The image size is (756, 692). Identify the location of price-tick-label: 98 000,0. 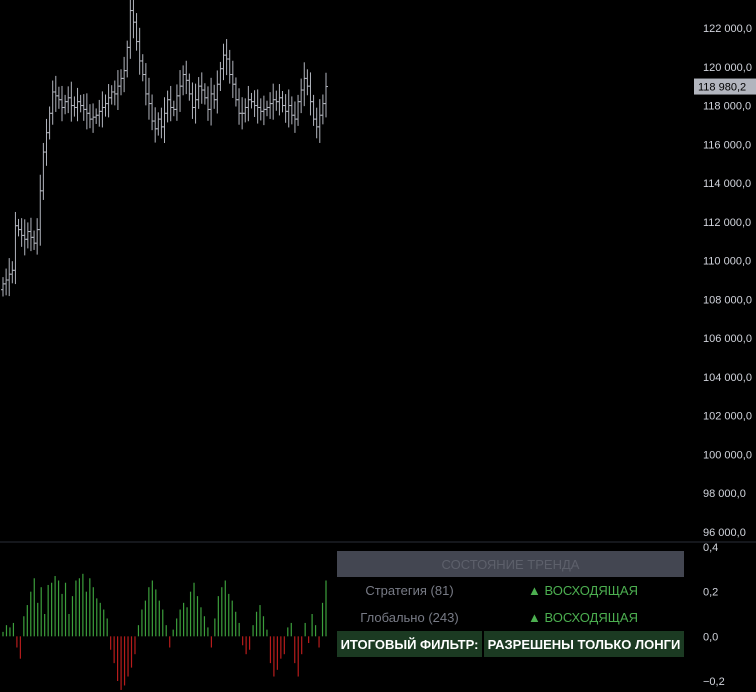
(724, 494).